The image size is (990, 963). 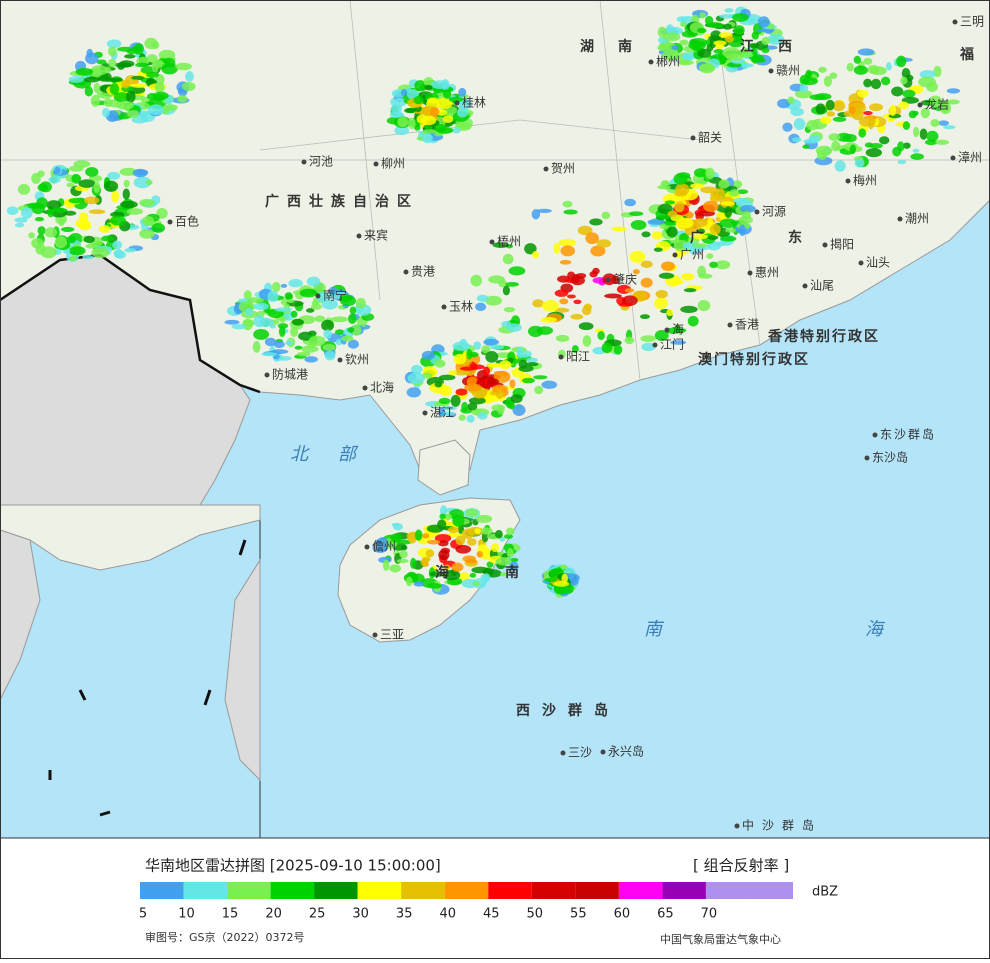 I want to click on city-label: 河池, so click(x=321, y=162).